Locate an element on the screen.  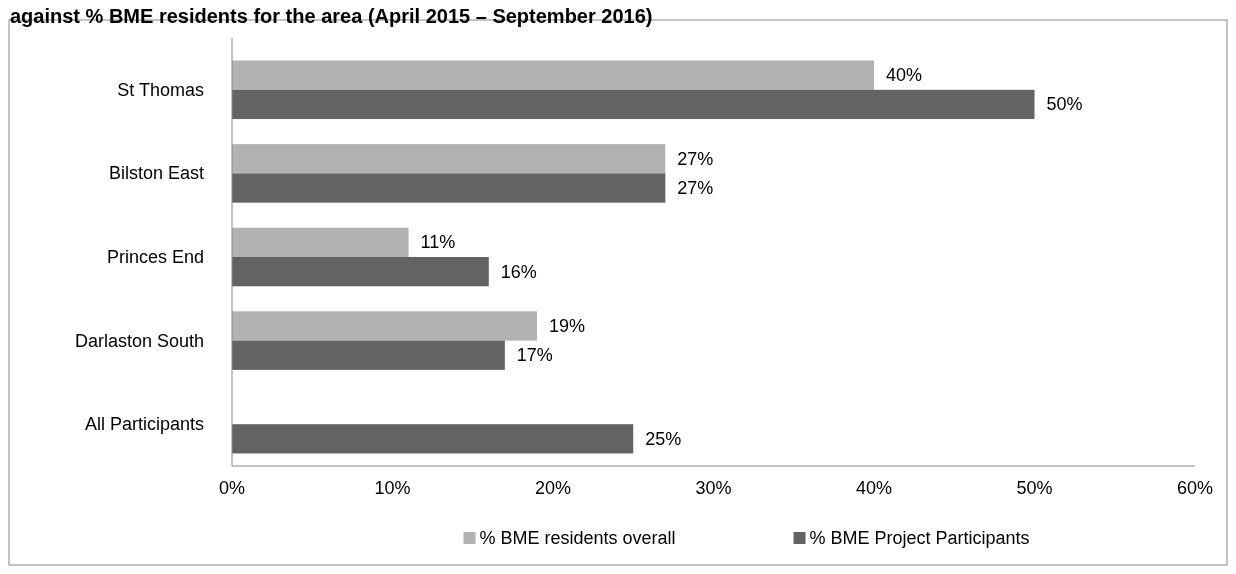
x-tick-label: 20% is located at coordinates (553, 488).